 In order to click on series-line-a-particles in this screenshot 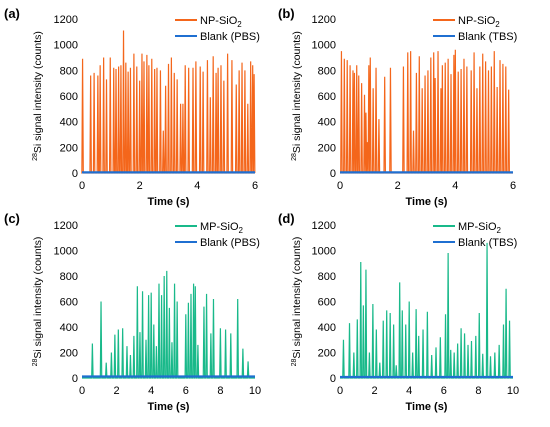, I will do `click(168, 102)`.